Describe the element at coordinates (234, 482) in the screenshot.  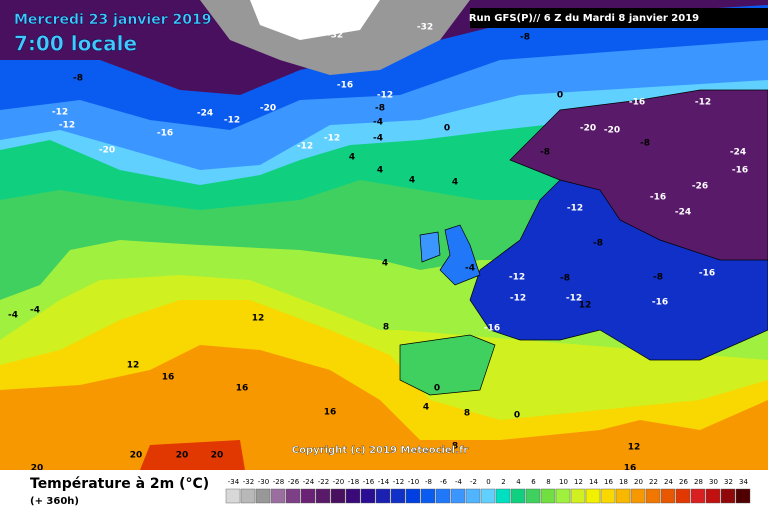
I see `scale-label: -34` at that location.